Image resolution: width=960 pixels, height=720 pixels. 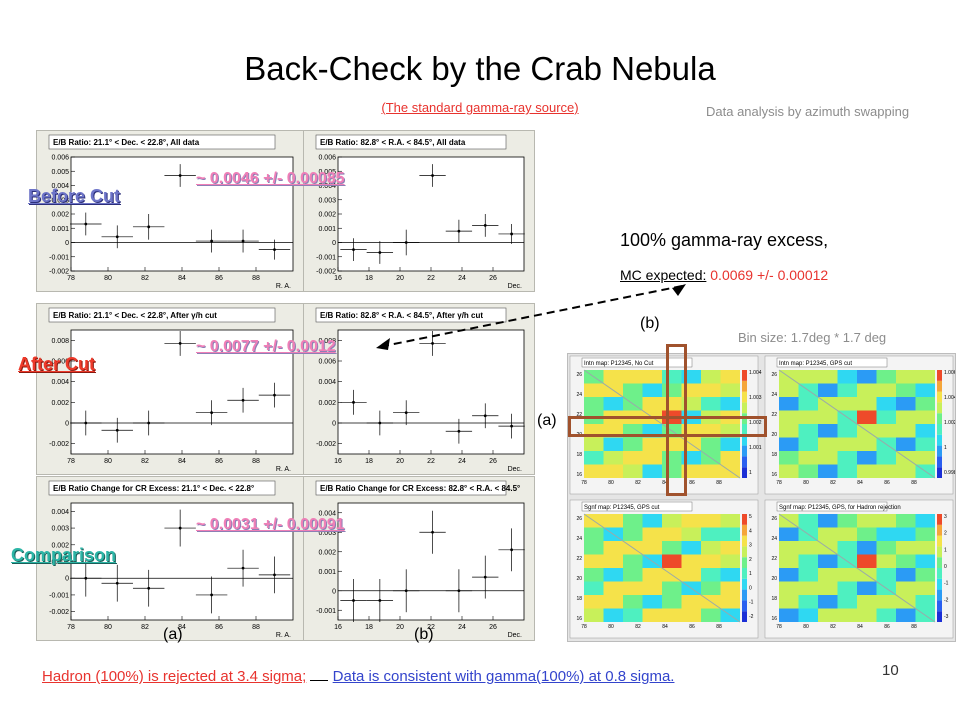 I want to click on x-axis-label: Dec., so click(x=515, y=469).